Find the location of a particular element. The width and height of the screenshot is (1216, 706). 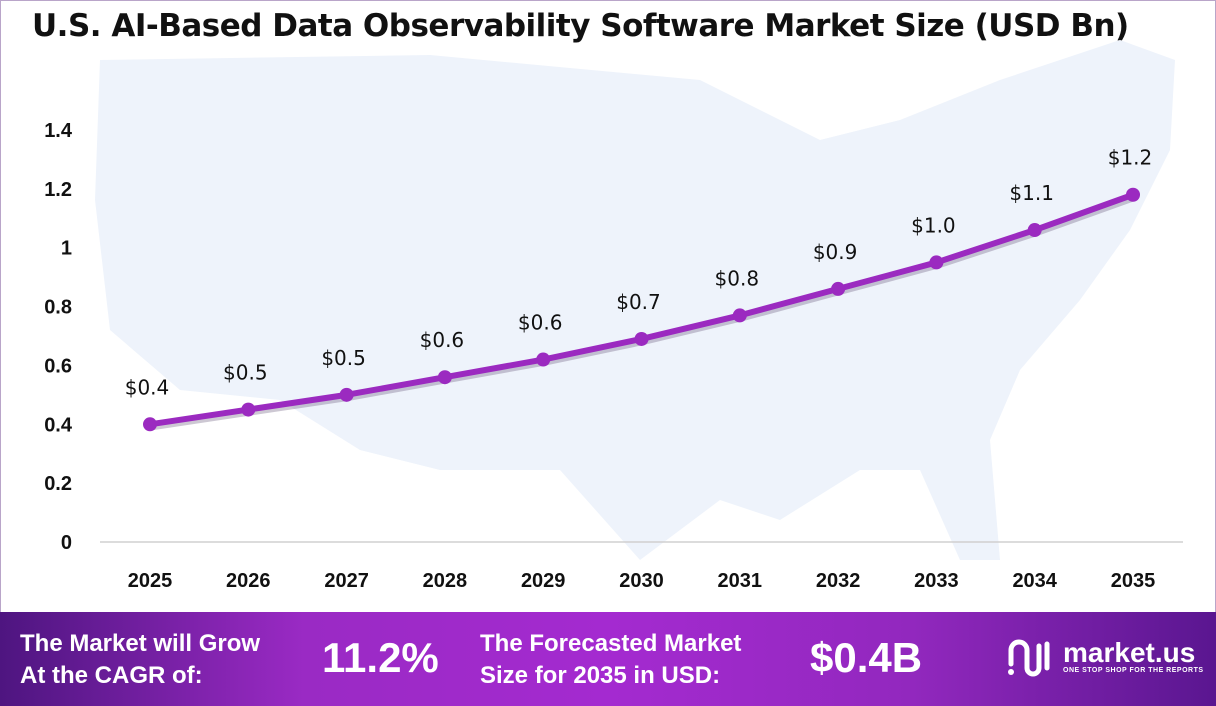

forecast-value: $0.4B is located at coordinates (866, 657).